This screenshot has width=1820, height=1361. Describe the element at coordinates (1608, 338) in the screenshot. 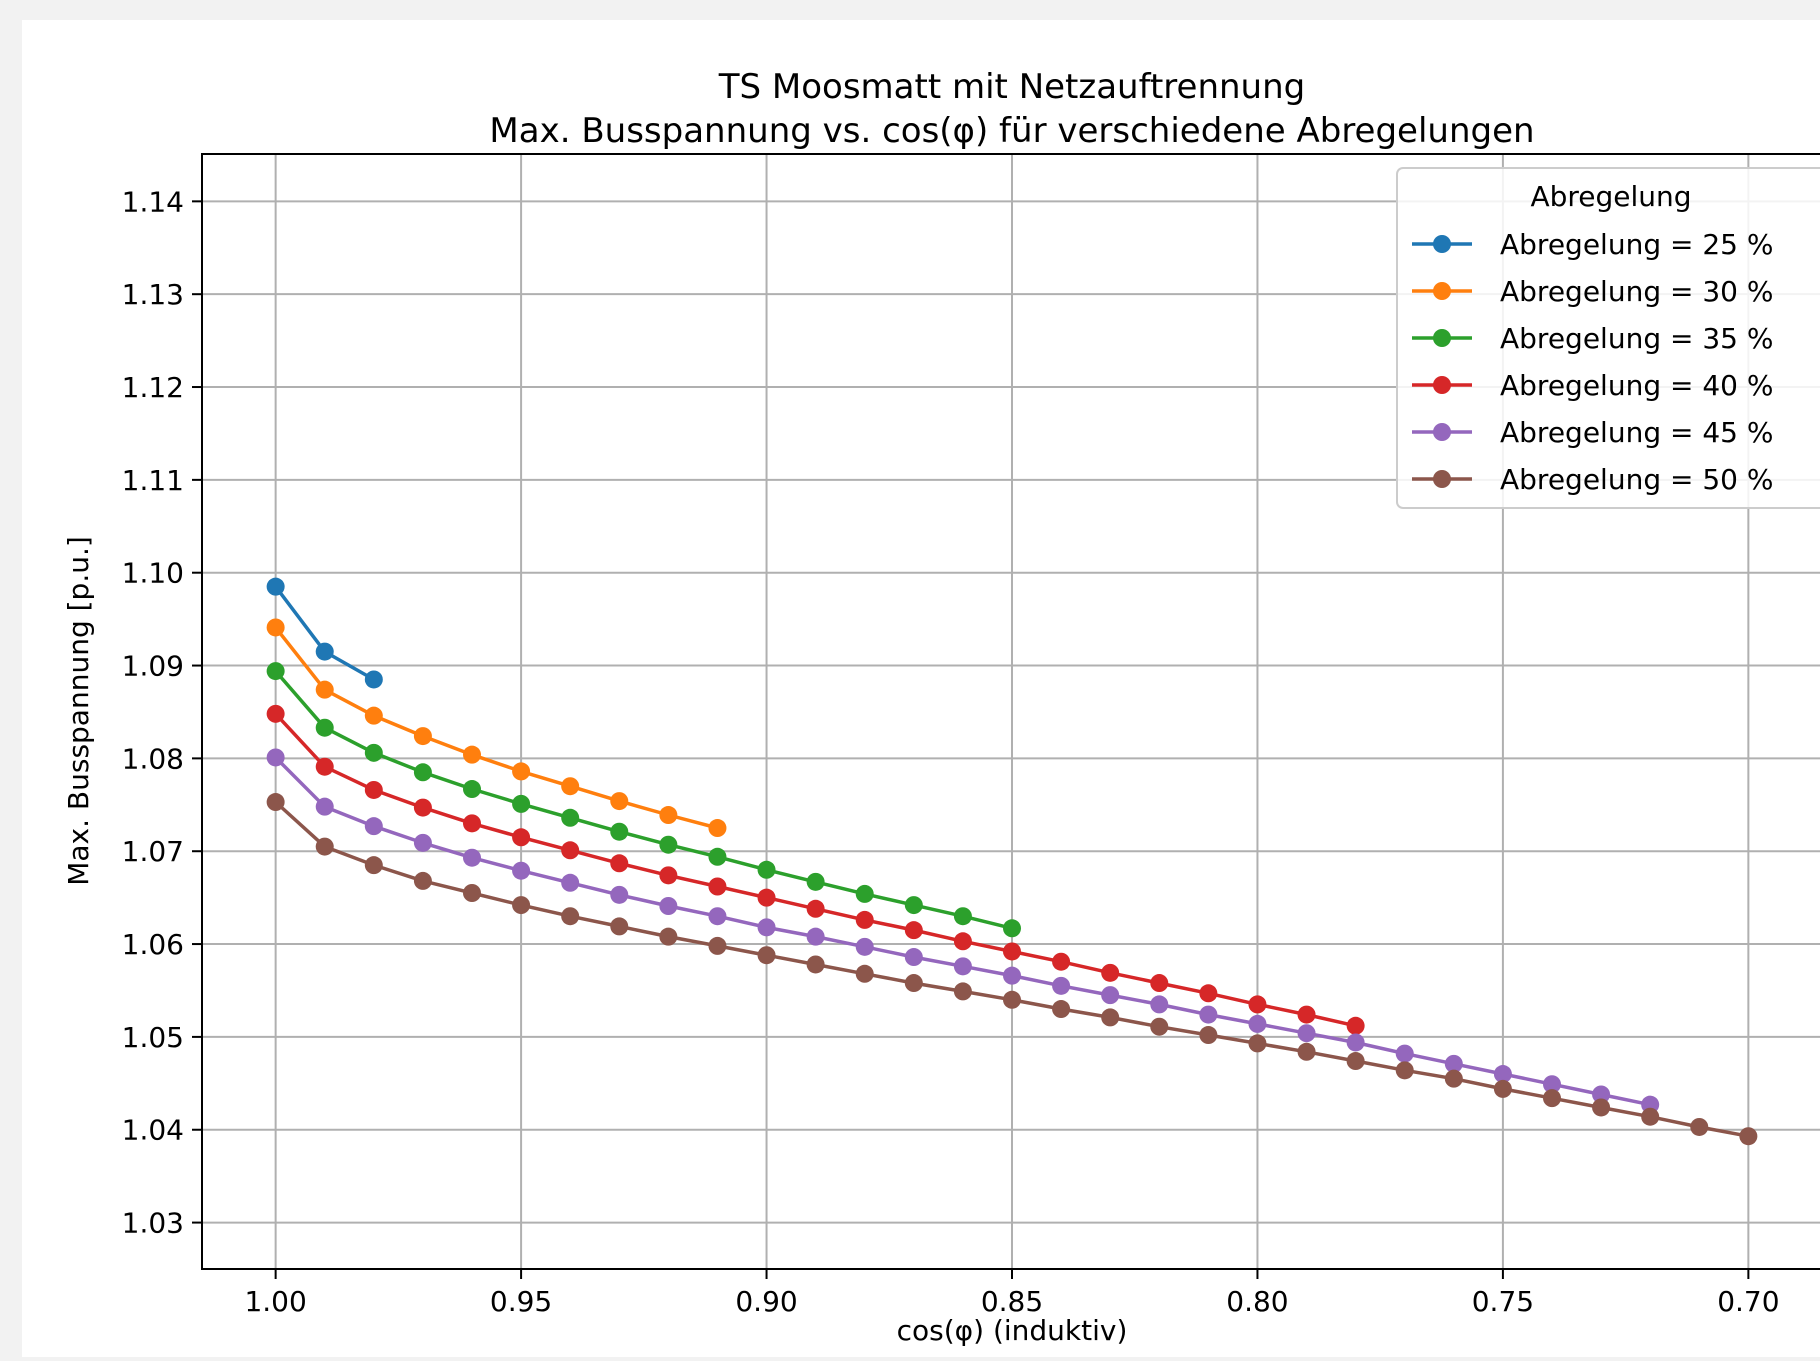

I see `legend-box` at that location.